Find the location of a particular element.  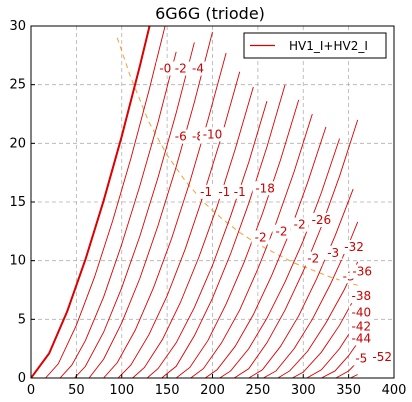

x-tick-label: 350 is located at coordinates (348, 390).